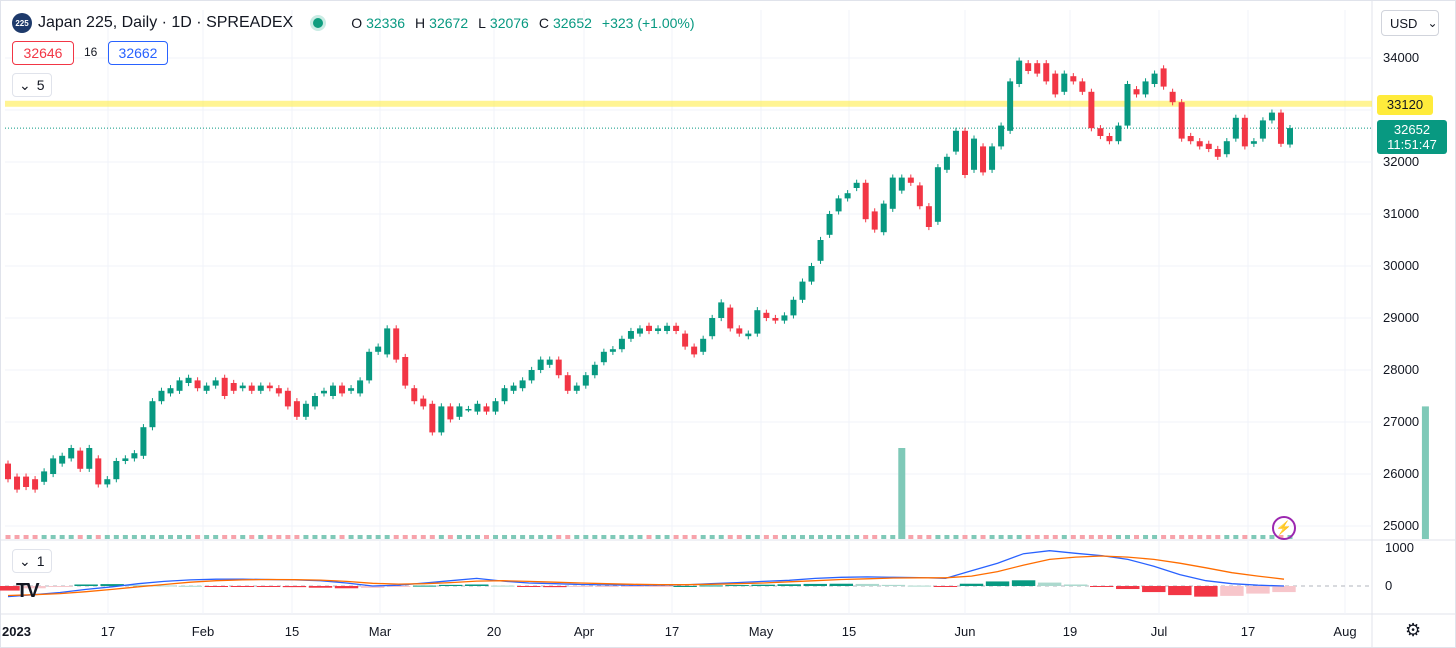  What do you see at coordinates (1413, 630) in the screenshot?
I see `settings-icon: ⚙` at bounding box center [1413, 630].